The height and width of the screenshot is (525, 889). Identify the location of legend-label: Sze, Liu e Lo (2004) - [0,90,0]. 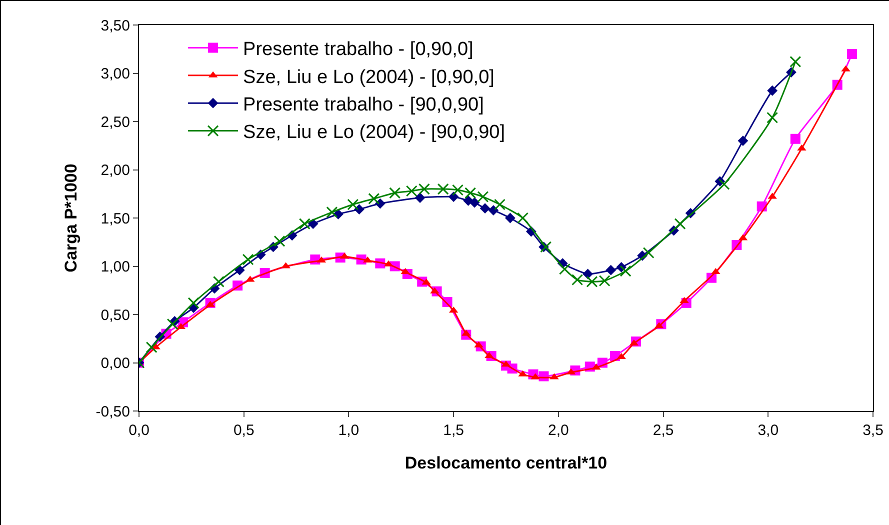
(368, 77).